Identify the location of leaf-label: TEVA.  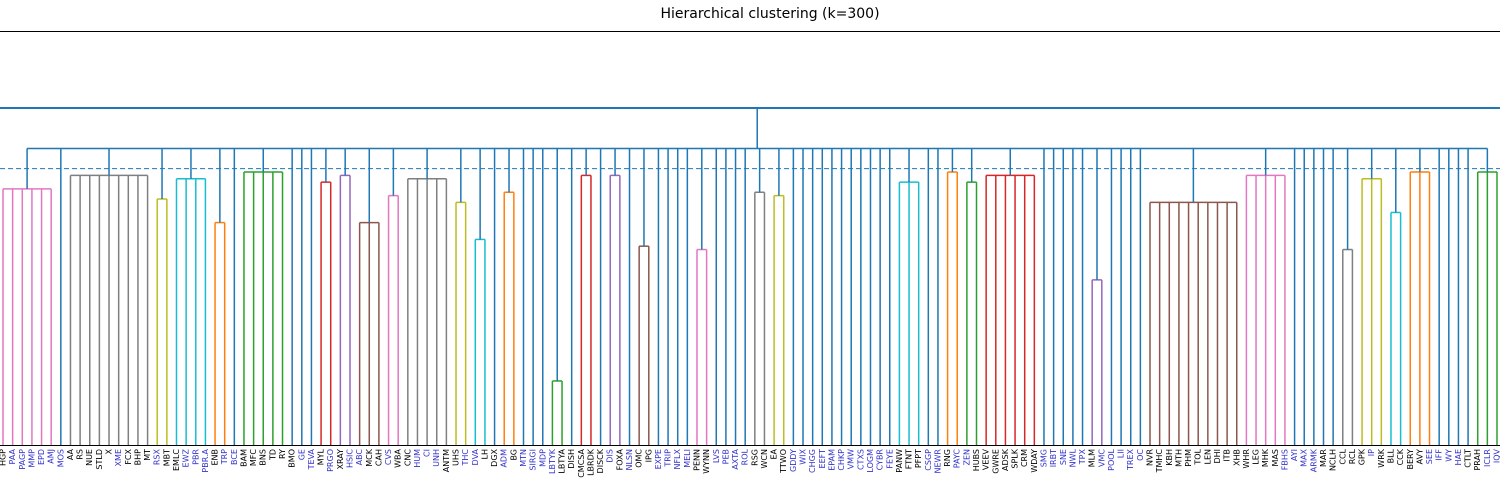
(311, 459).